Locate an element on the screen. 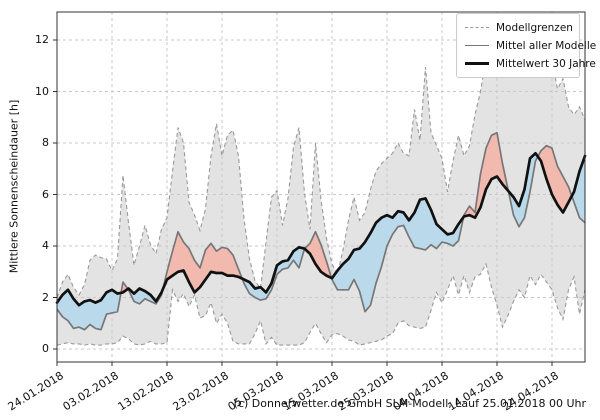  legend-item-modellgrenzen: Modellgrenzen is located at coordinates (519, 27).